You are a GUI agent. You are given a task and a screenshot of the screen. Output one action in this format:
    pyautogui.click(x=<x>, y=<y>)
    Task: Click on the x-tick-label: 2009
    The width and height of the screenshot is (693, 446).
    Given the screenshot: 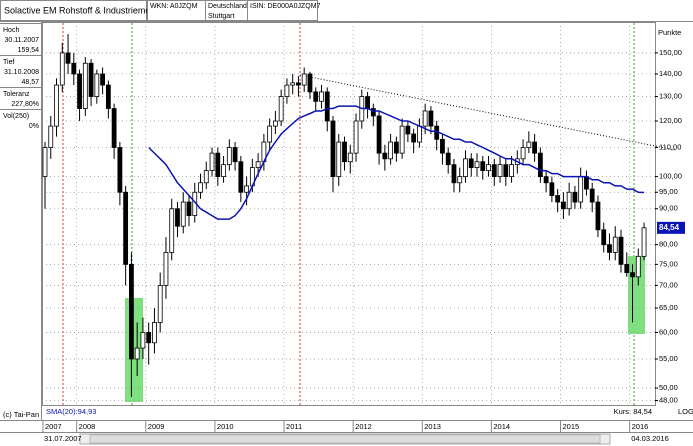 What is the action you would take?
    pyautogui.click(x=156, y=426)
    